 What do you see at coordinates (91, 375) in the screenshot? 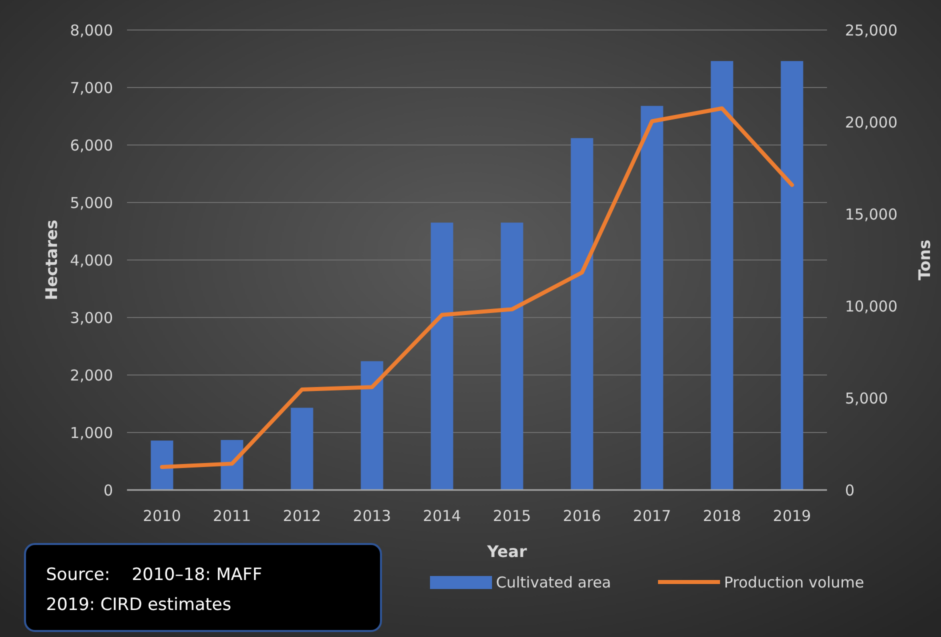
I see `y-tick-label: 2,000` at bounding box center [91, 375].